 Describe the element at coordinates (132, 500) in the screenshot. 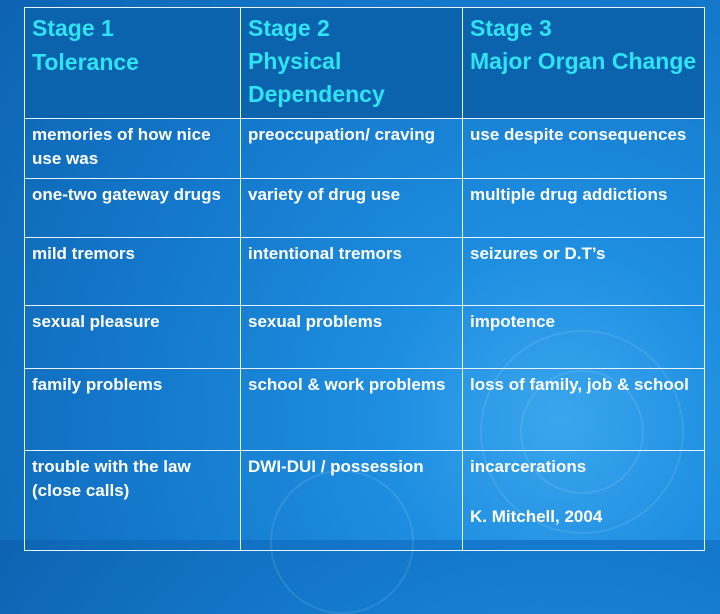

I see `table-cell: trouble with the law (close calls)` at that location.